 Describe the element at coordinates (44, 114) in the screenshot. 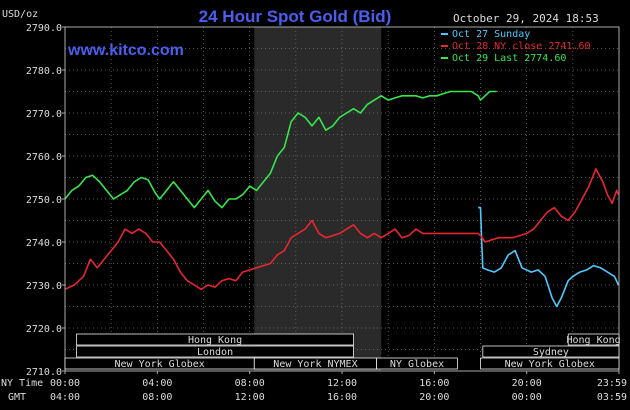

I see `y-tick-label: 2770.0` at that location.